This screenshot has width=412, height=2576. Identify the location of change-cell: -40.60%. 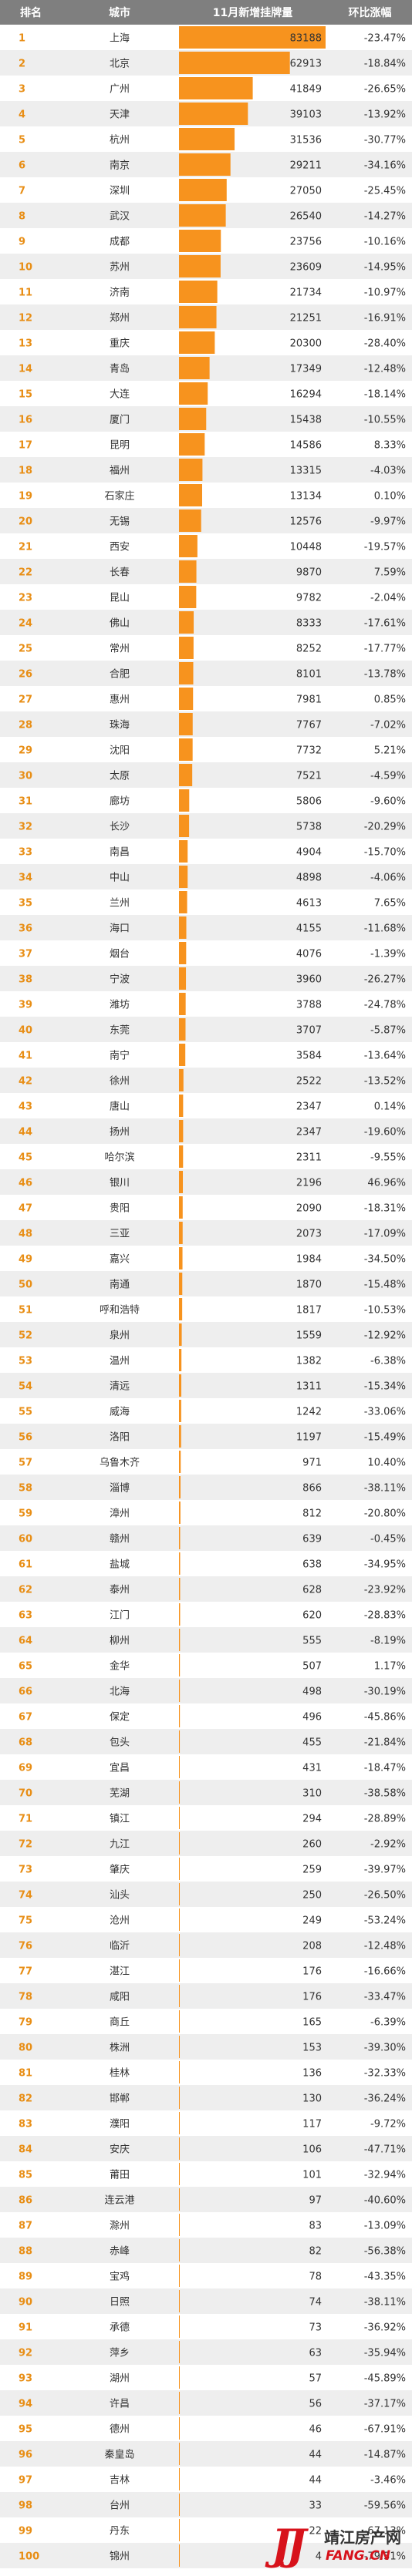
(385, 2201).